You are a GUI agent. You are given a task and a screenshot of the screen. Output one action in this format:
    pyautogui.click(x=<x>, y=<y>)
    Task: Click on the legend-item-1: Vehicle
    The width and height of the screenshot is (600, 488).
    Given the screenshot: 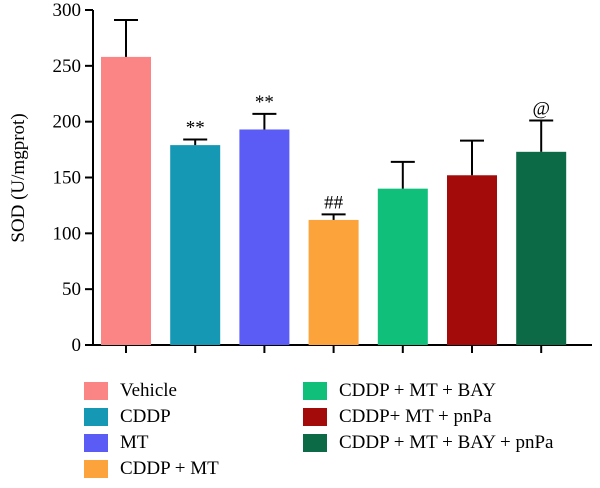 What is the action you would take?
    pyautogui.click(x=130, y=391)
    